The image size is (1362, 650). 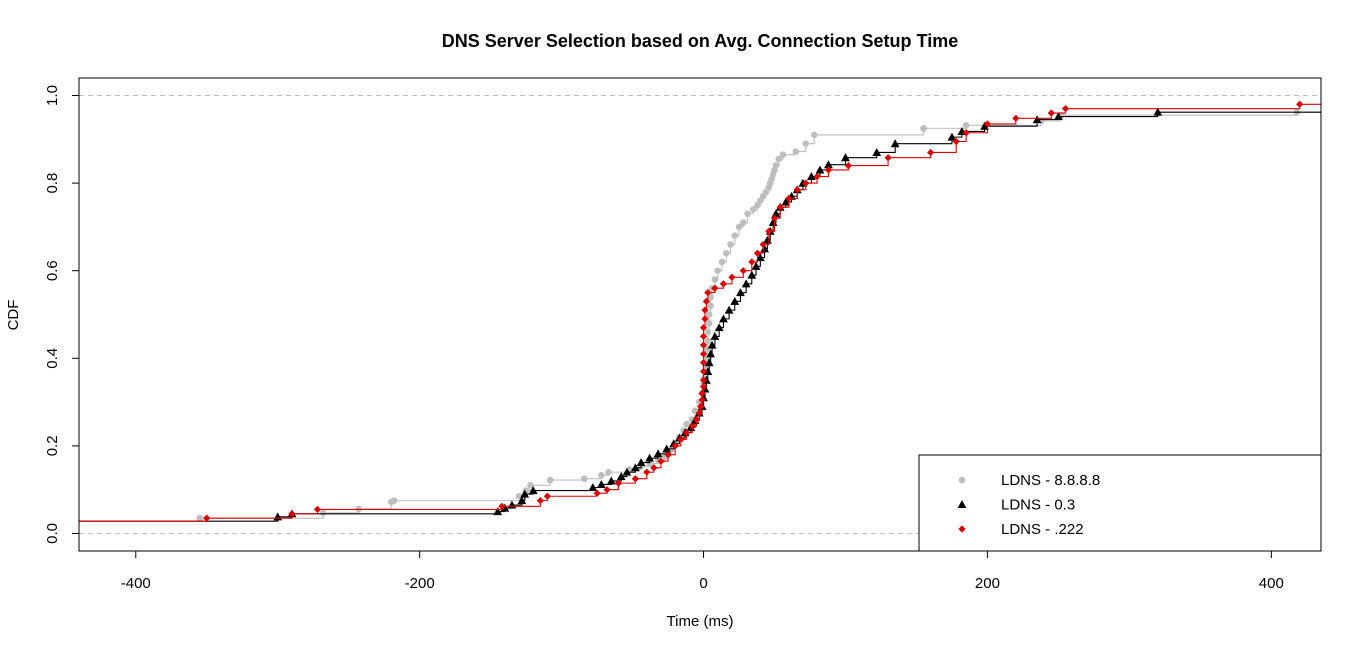 I want to click on legend-label: LDNS - 8.8.8.8, so click(x=1050, y=480).